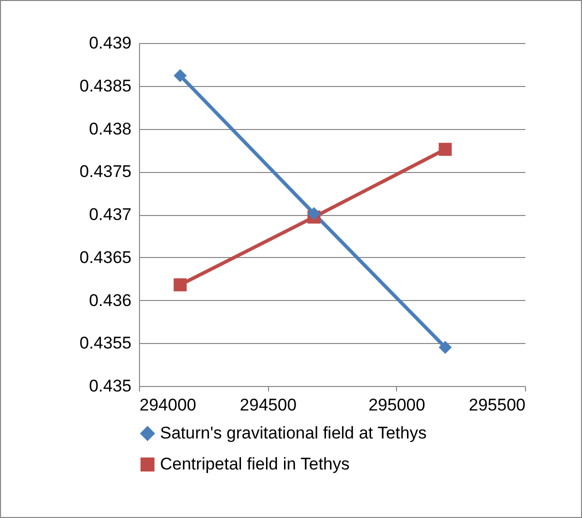 This screenshot has height=518, width=582. What do you see at coordinates (497, 405) in the screenshot?
I see `x-tick-label: 295500` at bounding box center [497, 405].